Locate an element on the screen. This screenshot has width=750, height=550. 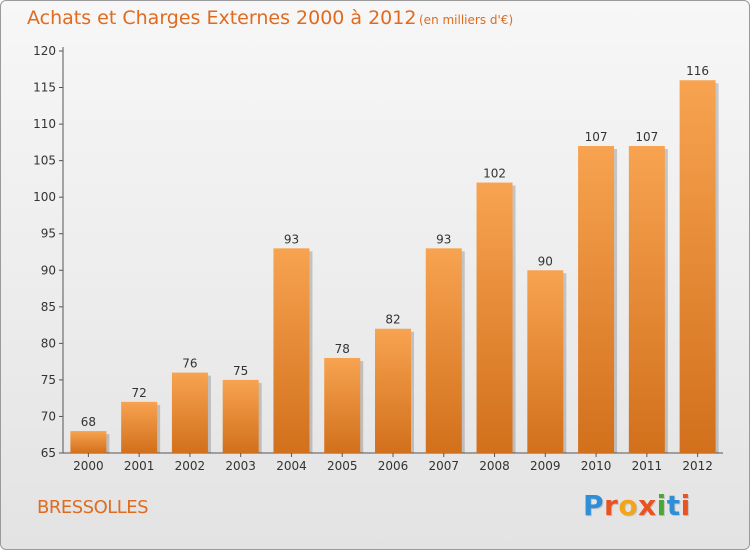
proxiti-logo: Proxiti is located at coordinates (637, 505).